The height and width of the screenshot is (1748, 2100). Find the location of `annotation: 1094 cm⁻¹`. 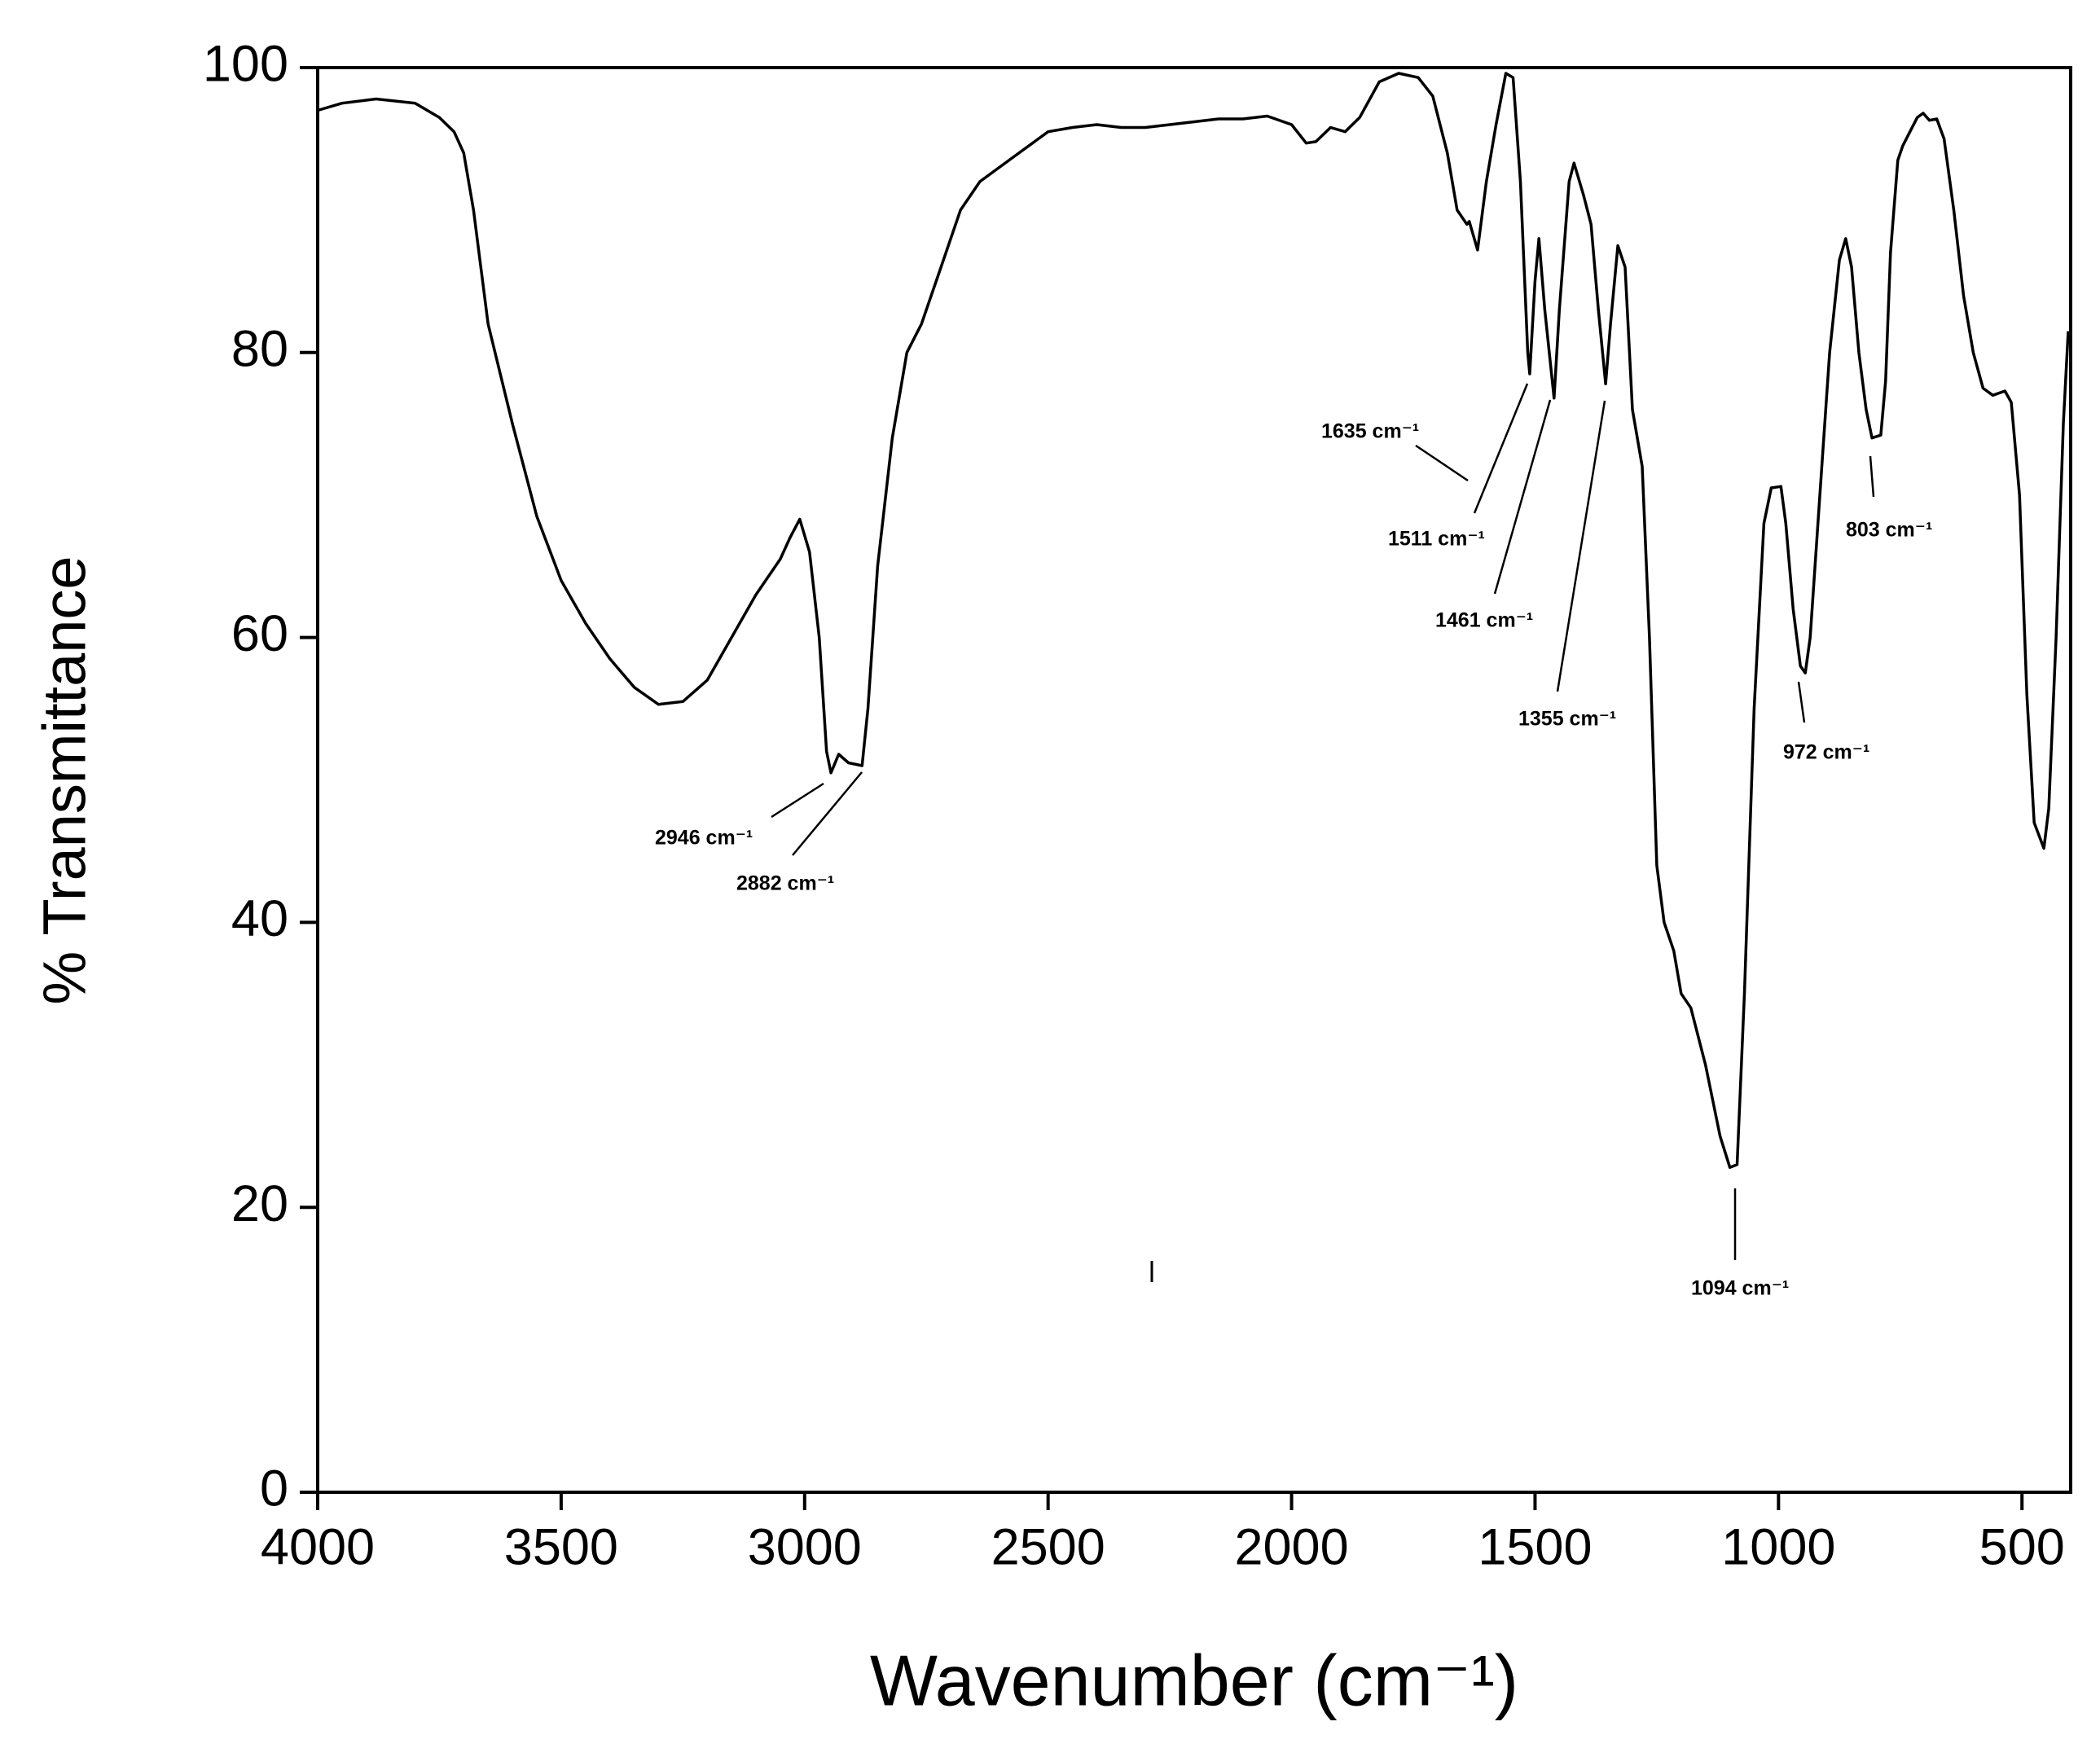

annotation: 1094 cm⁻¹ is located at coordinates (1740, 1288).